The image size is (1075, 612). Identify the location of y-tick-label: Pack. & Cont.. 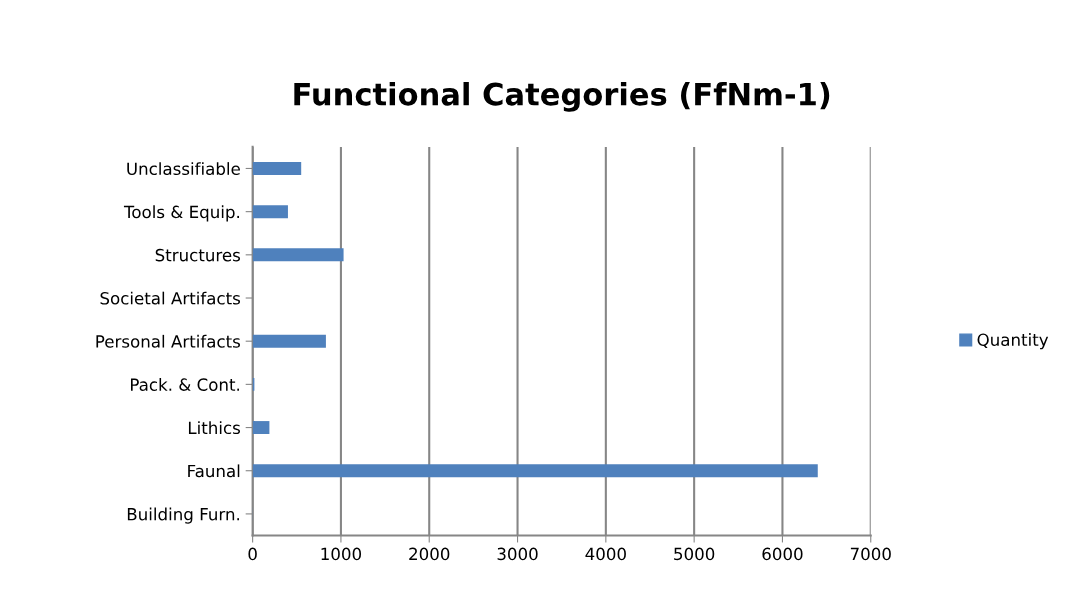
(185, 384).